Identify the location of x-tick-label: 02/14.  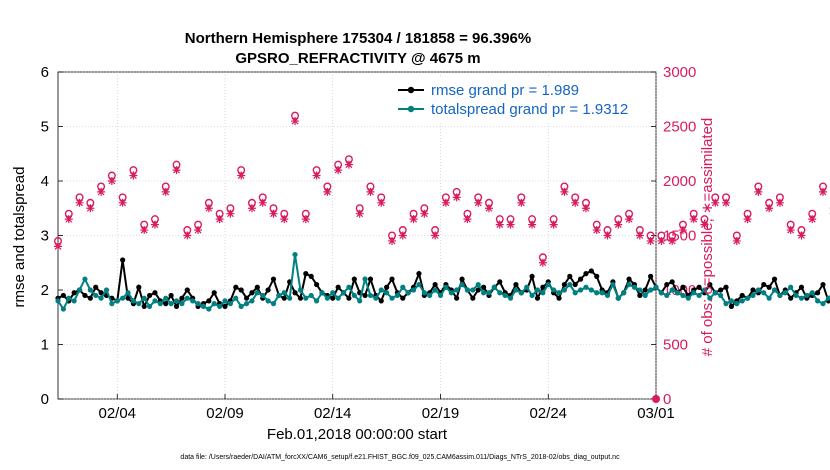
(333, 413).